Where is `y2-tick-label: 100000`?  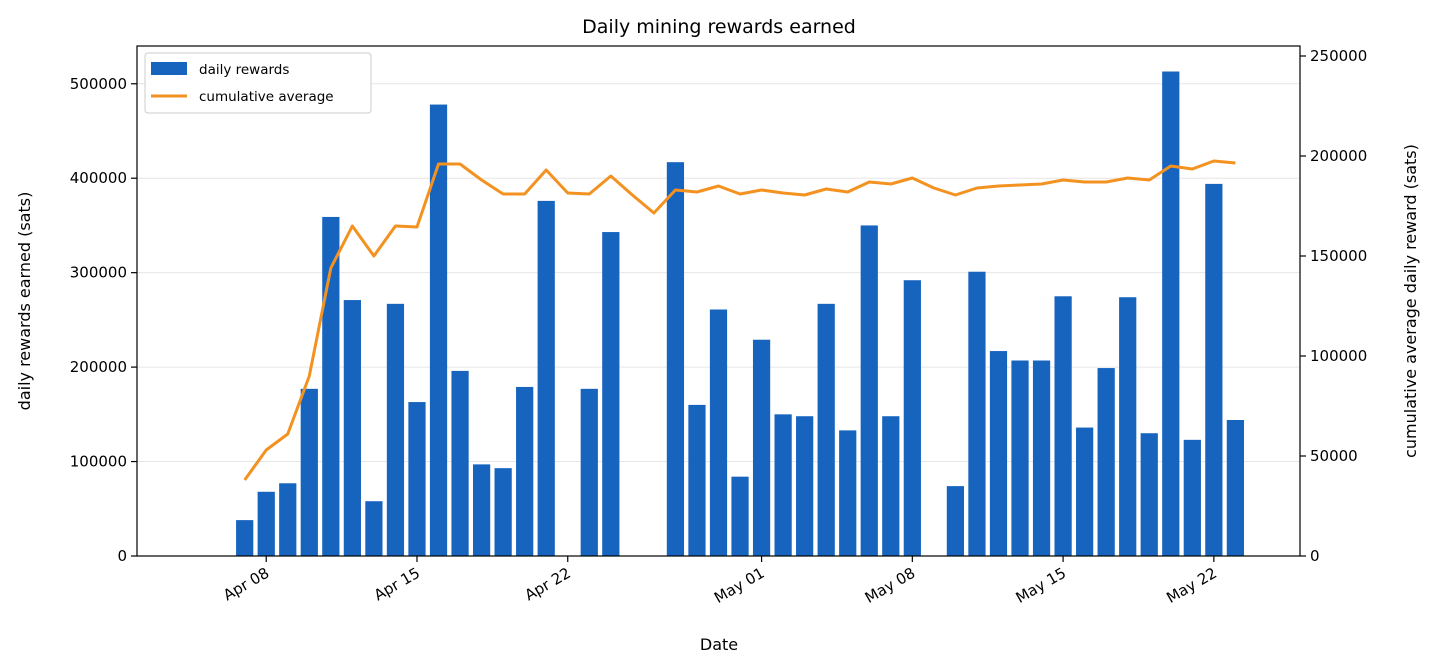 y2-tick-label: 100000 is located at coordinates (1338, 356).